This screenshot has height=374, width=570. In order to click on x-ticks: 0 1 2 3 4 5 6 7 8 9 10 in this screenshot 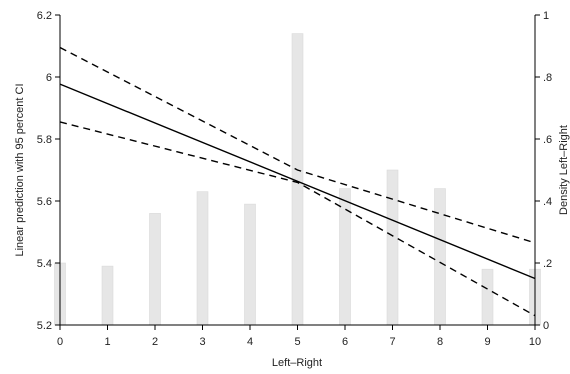, I will do `click(299, 336)`.